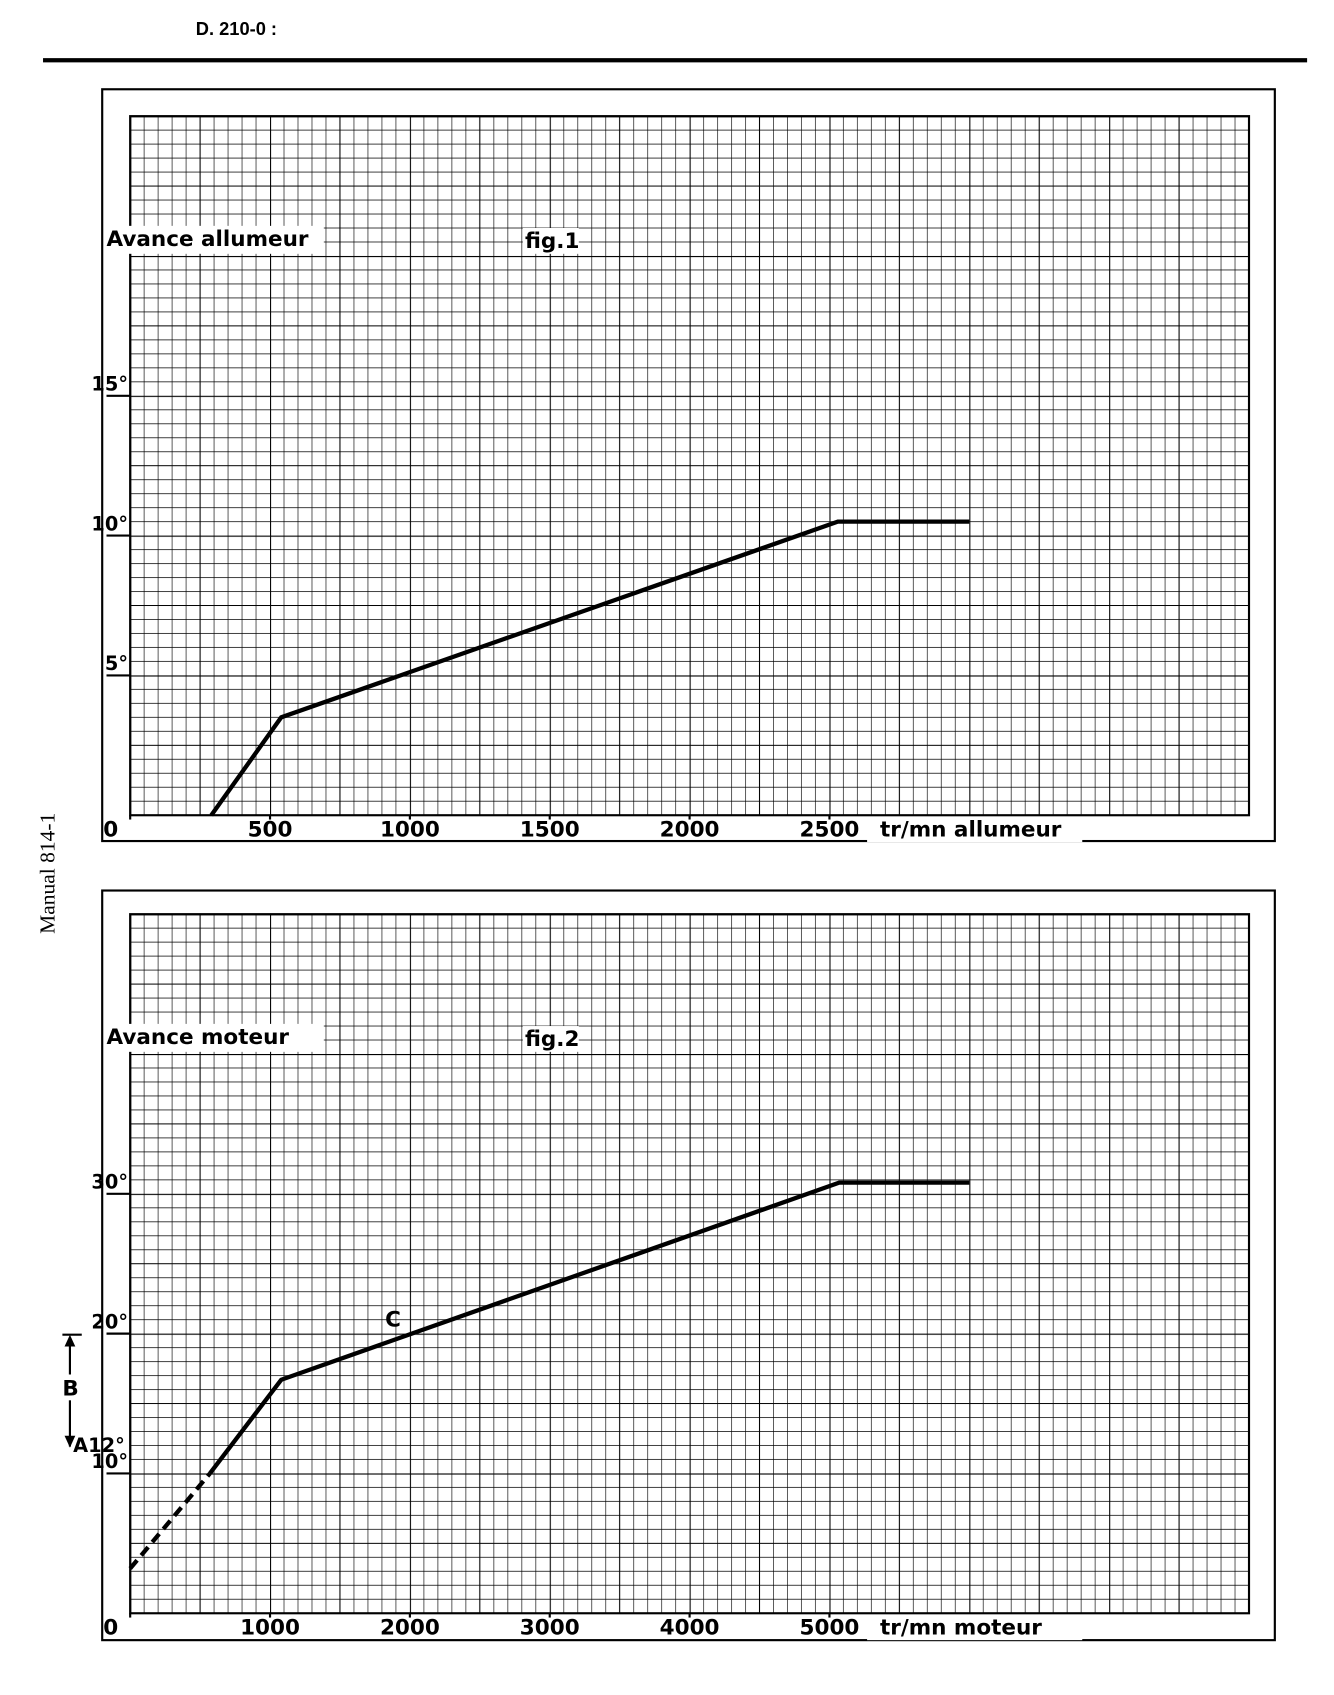  What do you see at coordinates (830, 829) in the screenshot?
I see `x-tick-label: 2500` at bounding box center [830, 829].